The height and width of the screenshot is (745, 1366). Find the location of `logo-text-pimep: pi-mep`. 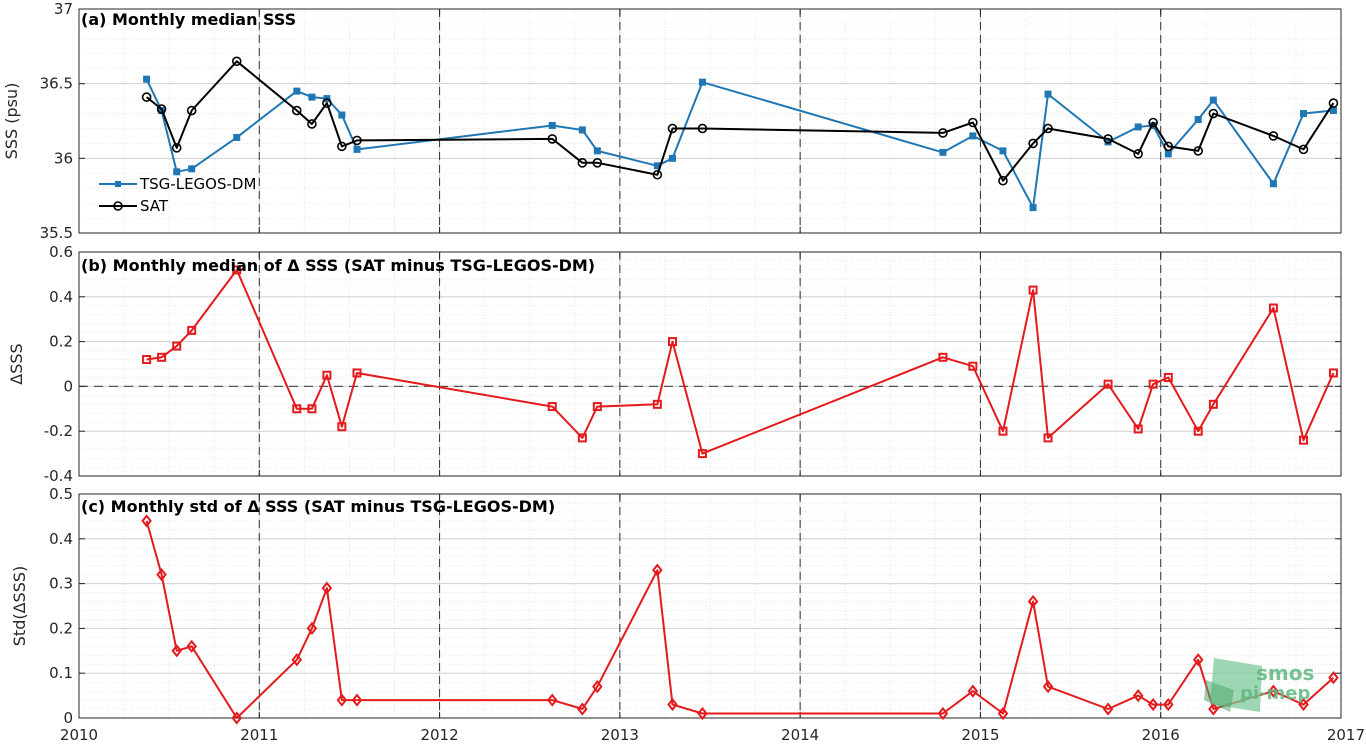

logo-text-pimep: pi-mep is located at coordinates (1275, 693).